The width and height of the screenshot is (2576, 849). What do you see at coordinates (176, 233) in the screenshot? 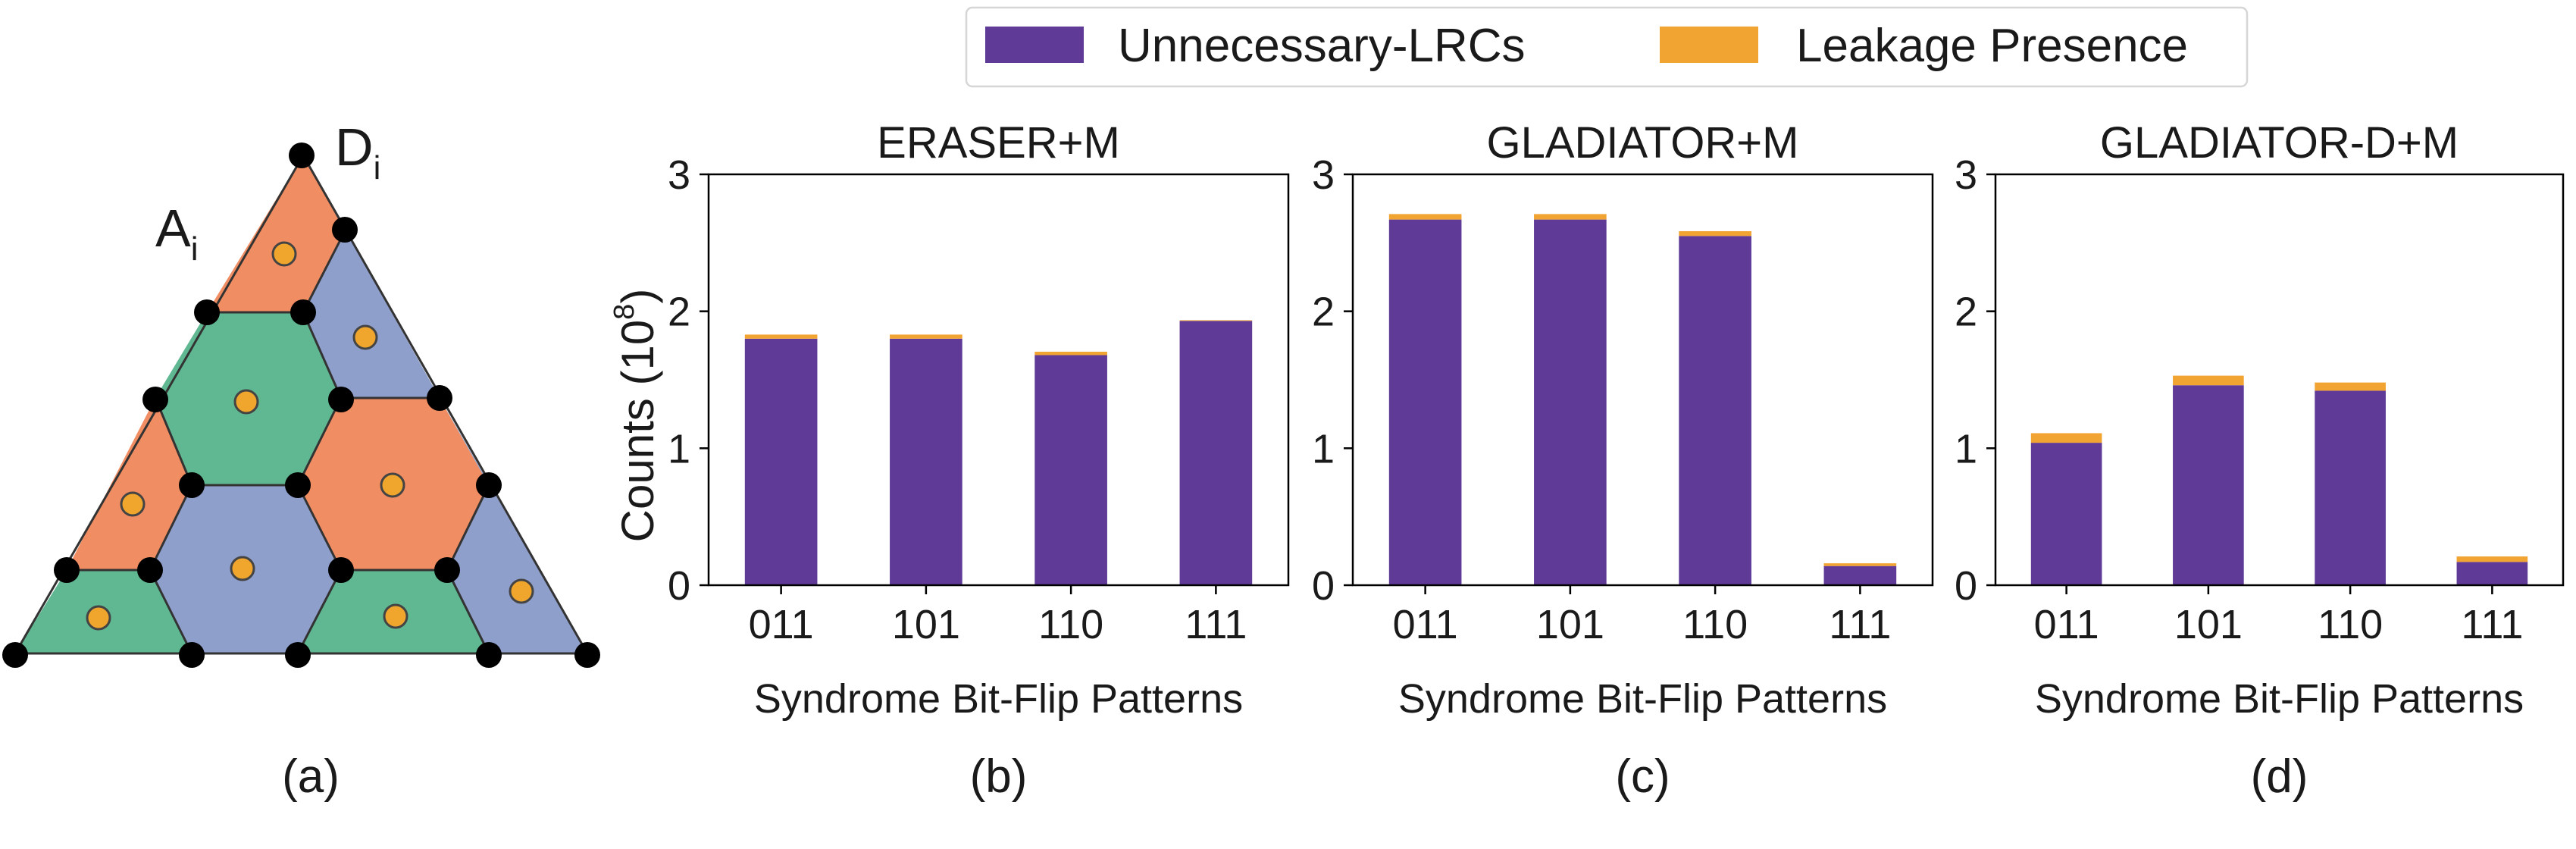
I see `label-a: Ai` at bounding box center [176, 233].